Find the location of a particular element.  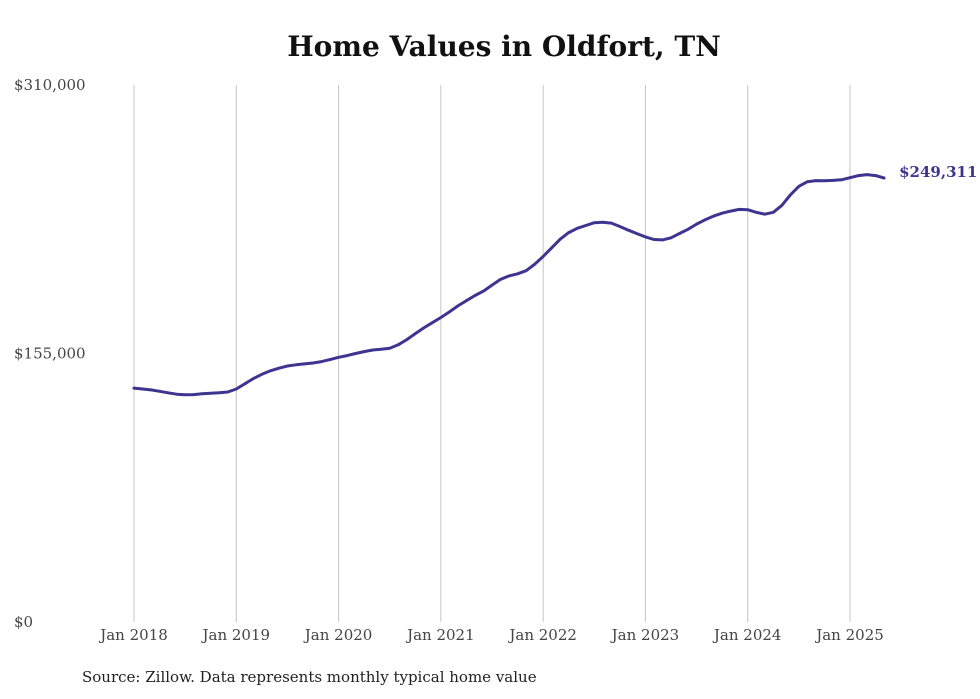

y-tick-label: $0 is located at coordinates (23, 622).